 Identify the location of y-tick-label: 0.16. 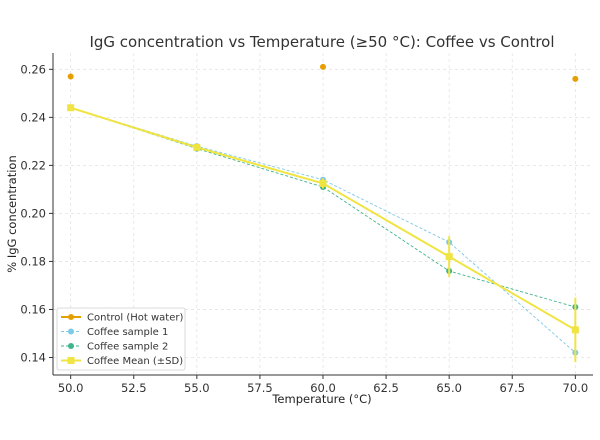
(33, 309).